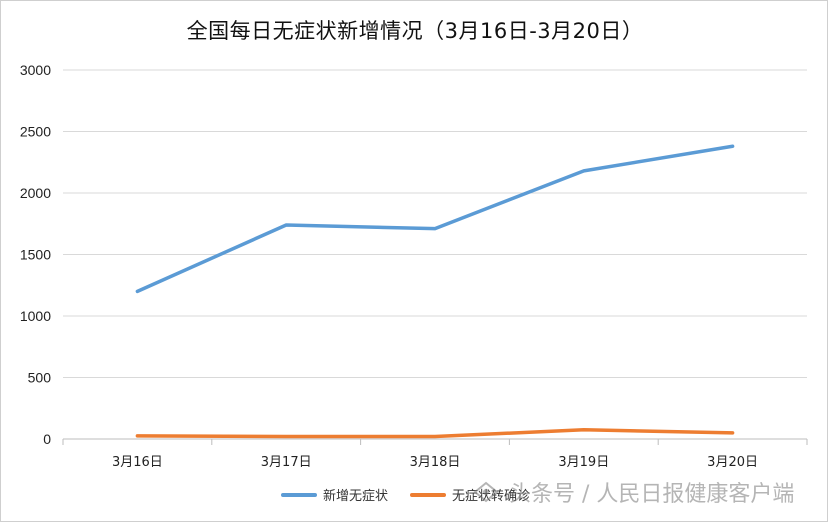  I want to click on y-tick-label-3000: 3000, so click(35, 70).